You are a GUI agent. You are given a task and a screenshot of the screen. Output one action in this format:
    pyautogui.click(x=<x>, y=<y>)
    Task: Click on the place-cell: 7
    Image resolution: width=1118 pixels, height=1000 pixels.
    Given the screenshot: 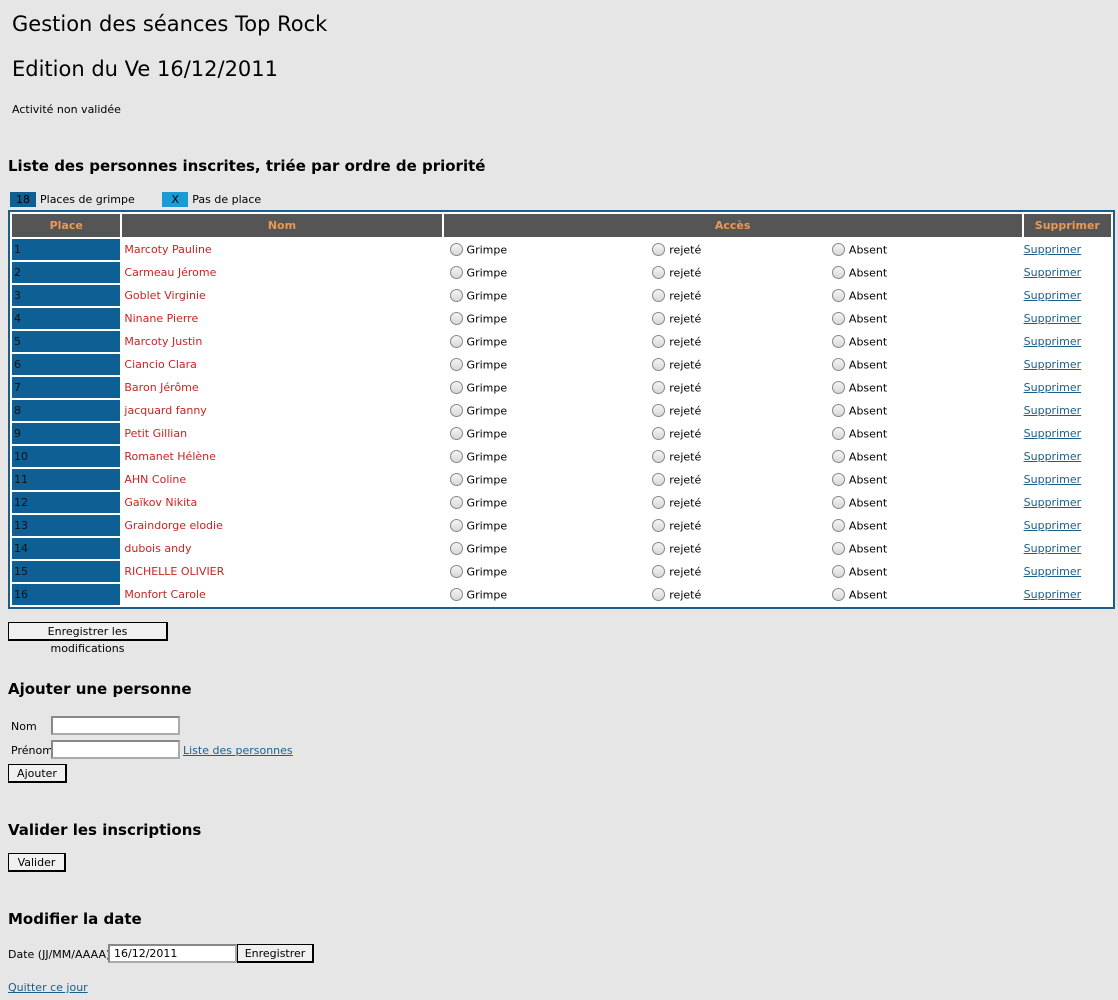 What is the action you would take?
    pyautogui.click(x=66, y=387)
    